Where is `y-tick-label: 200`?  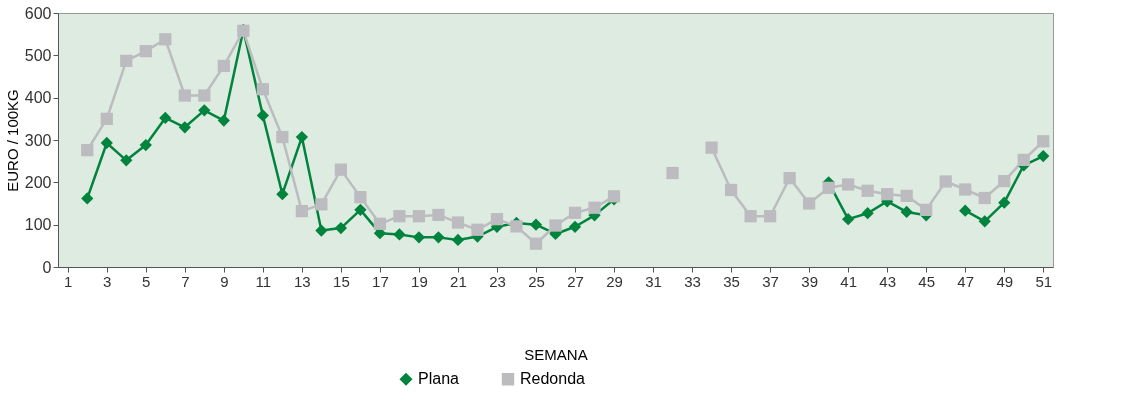 y-tick-label: 200 is located at coordinates (38, 182).